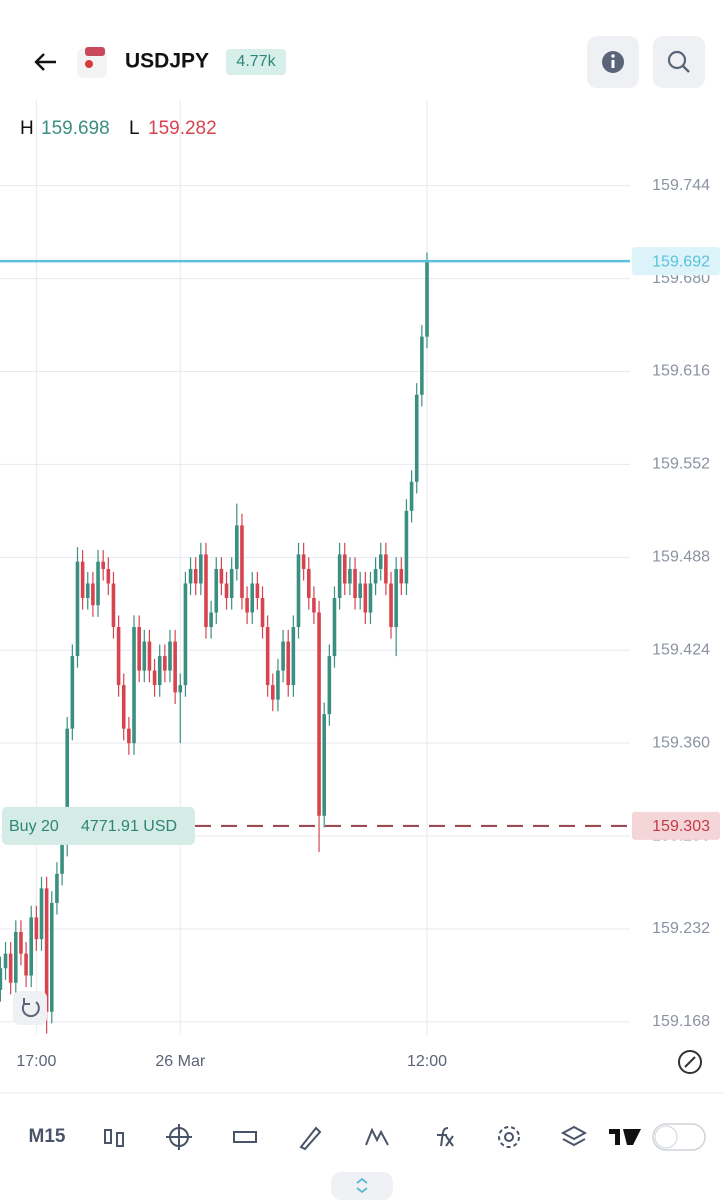  What do you see at coordinates (95, 51) in the screenshot?
I see `flag-us` at bounding box center [95, 51].